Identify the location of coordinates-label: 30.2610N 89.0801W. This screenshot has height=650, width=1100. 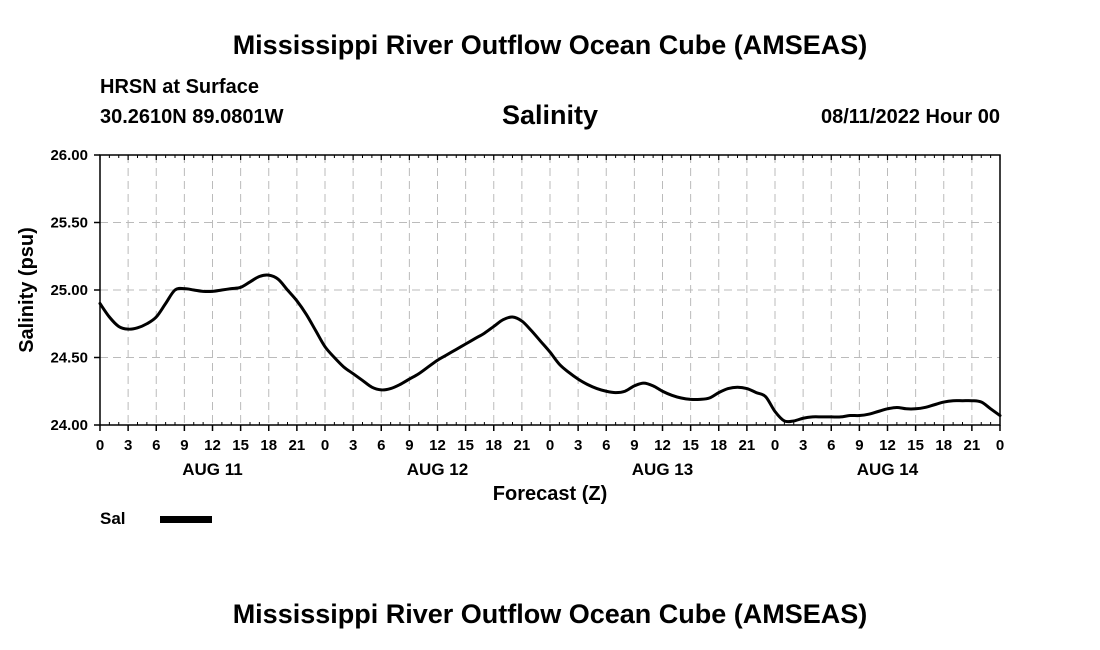
(192, 117).